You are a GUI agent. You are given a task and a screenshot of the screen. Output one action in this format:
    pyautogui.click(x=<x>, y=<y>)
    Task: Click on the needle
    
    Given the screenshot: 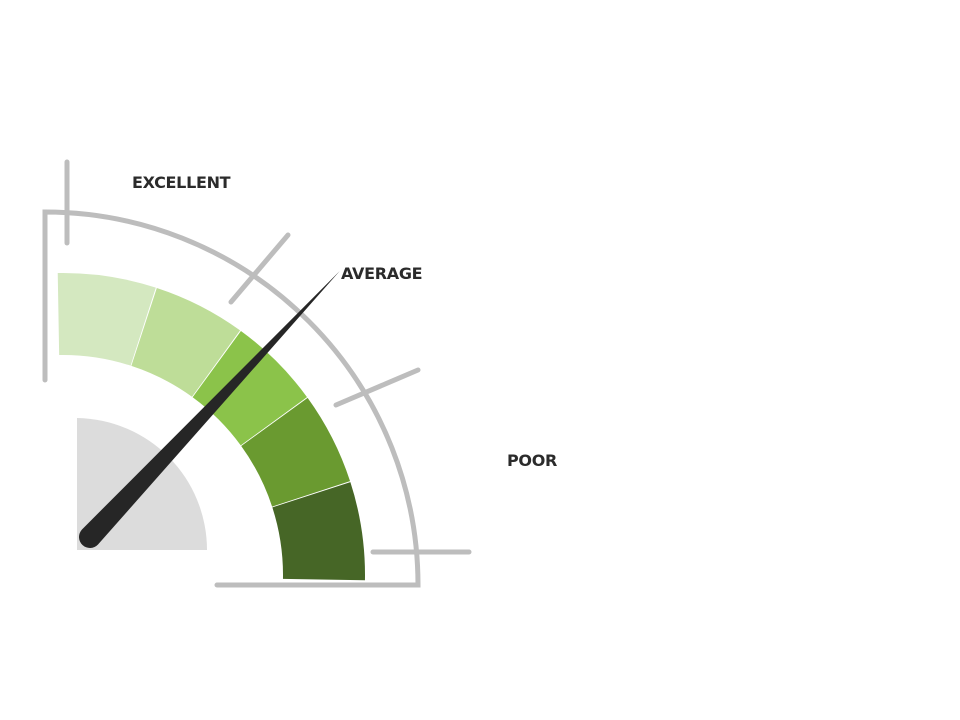 What is the action you would take?
    pyautogui.click(x=209, y=409)
    